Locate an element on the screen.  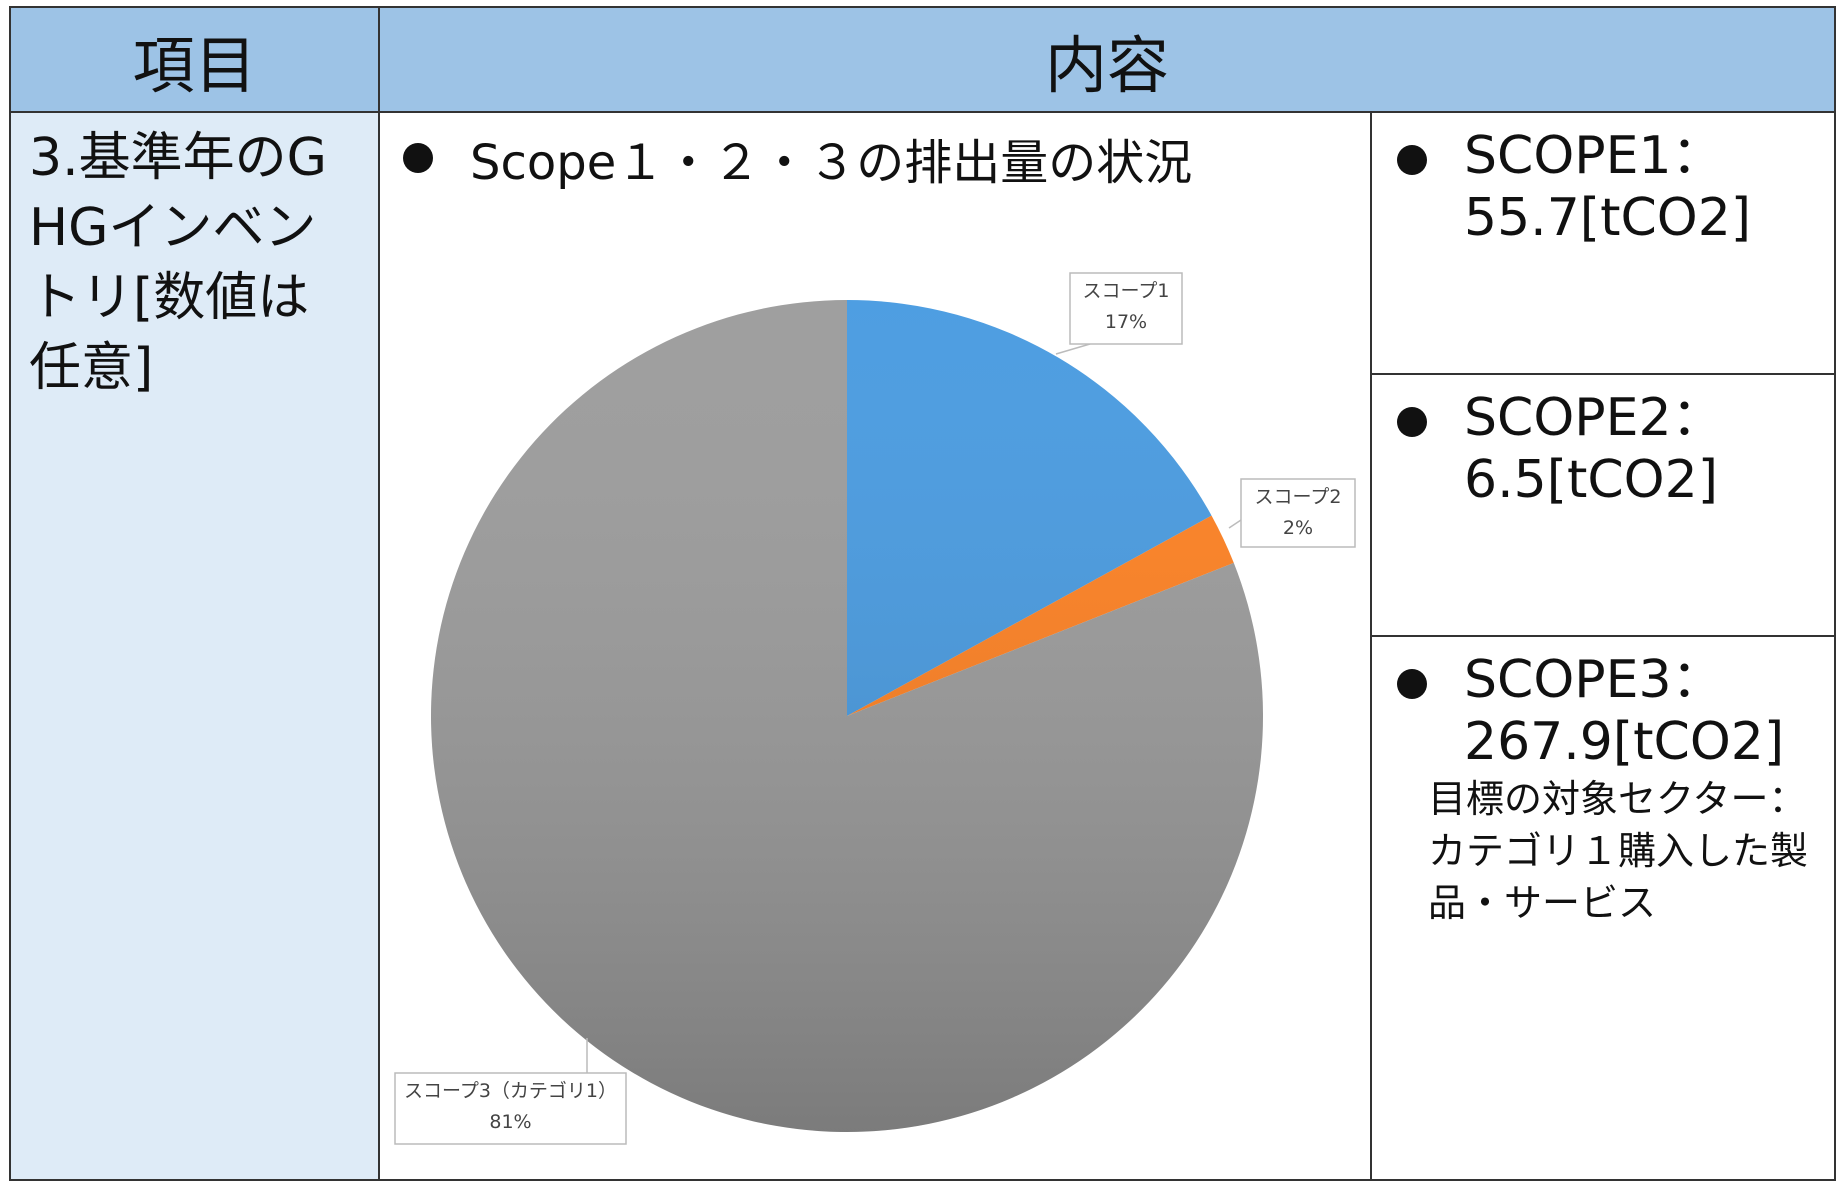
note: 目標の対象セクター：カテゴリ１購入した製品・サービス is located at coordinates (1618, 851).